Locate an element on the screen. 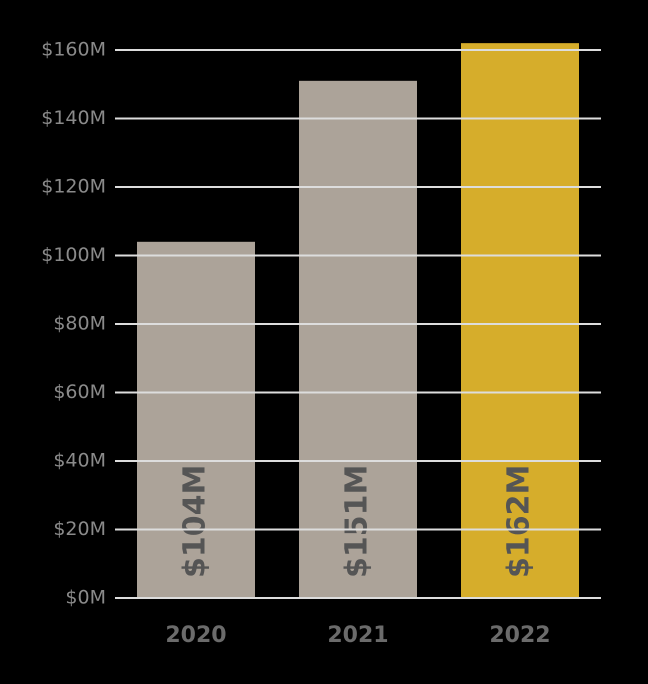 Image resolution: width=648 pixels, height=684 pixels. y-tick-label: $0M is located at coordinates (85, 598).